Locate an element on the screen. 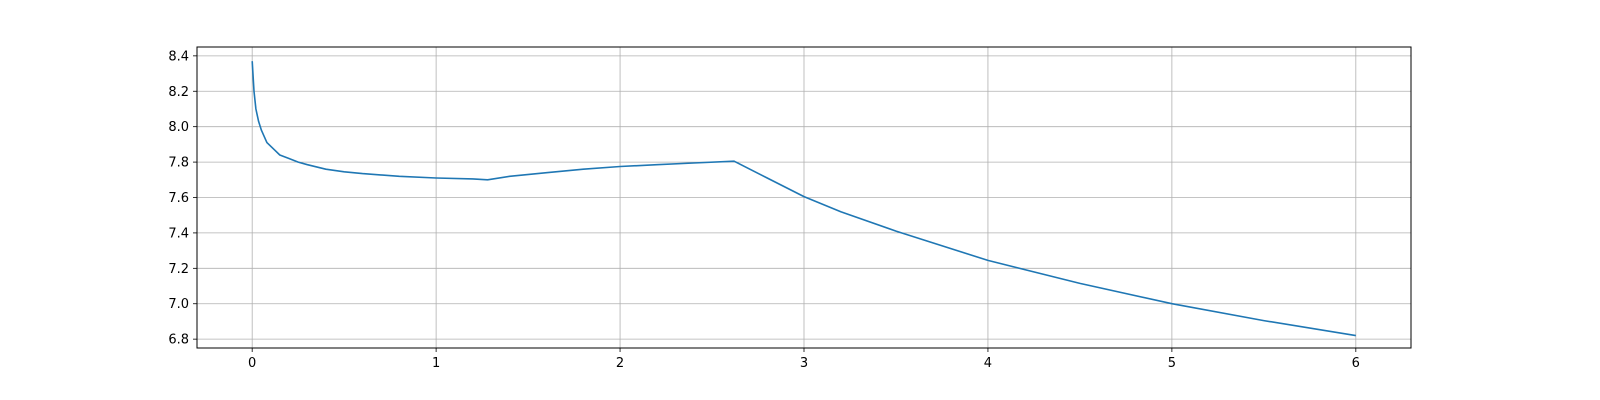 This screenshot has width=1600, height=400. x-axis: 0 1 2 3 4 5 6 is located at coordinates (804, 359).